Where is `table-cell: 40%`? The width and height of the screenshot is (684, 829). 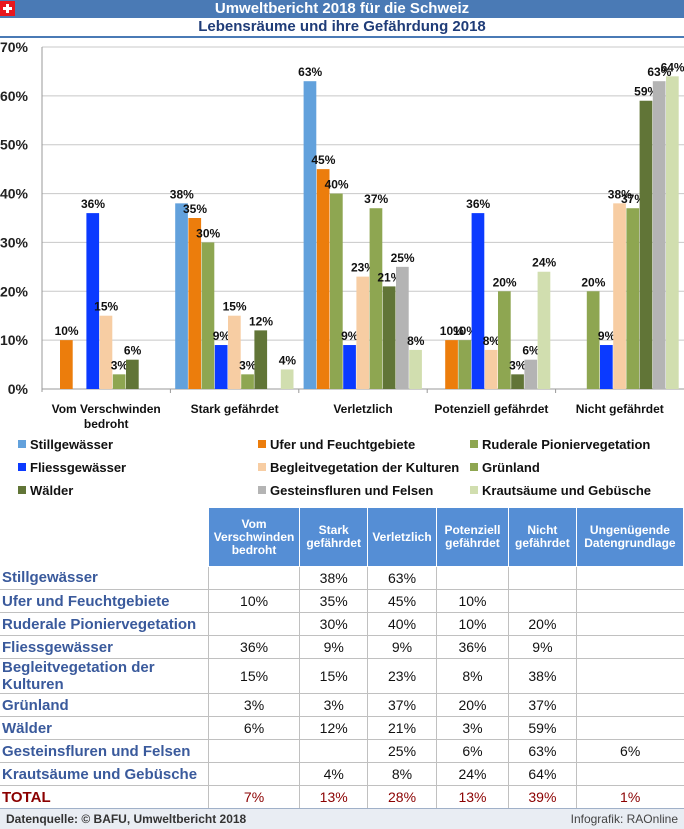 table-cell: 40% is located at coordinates (402, 624).